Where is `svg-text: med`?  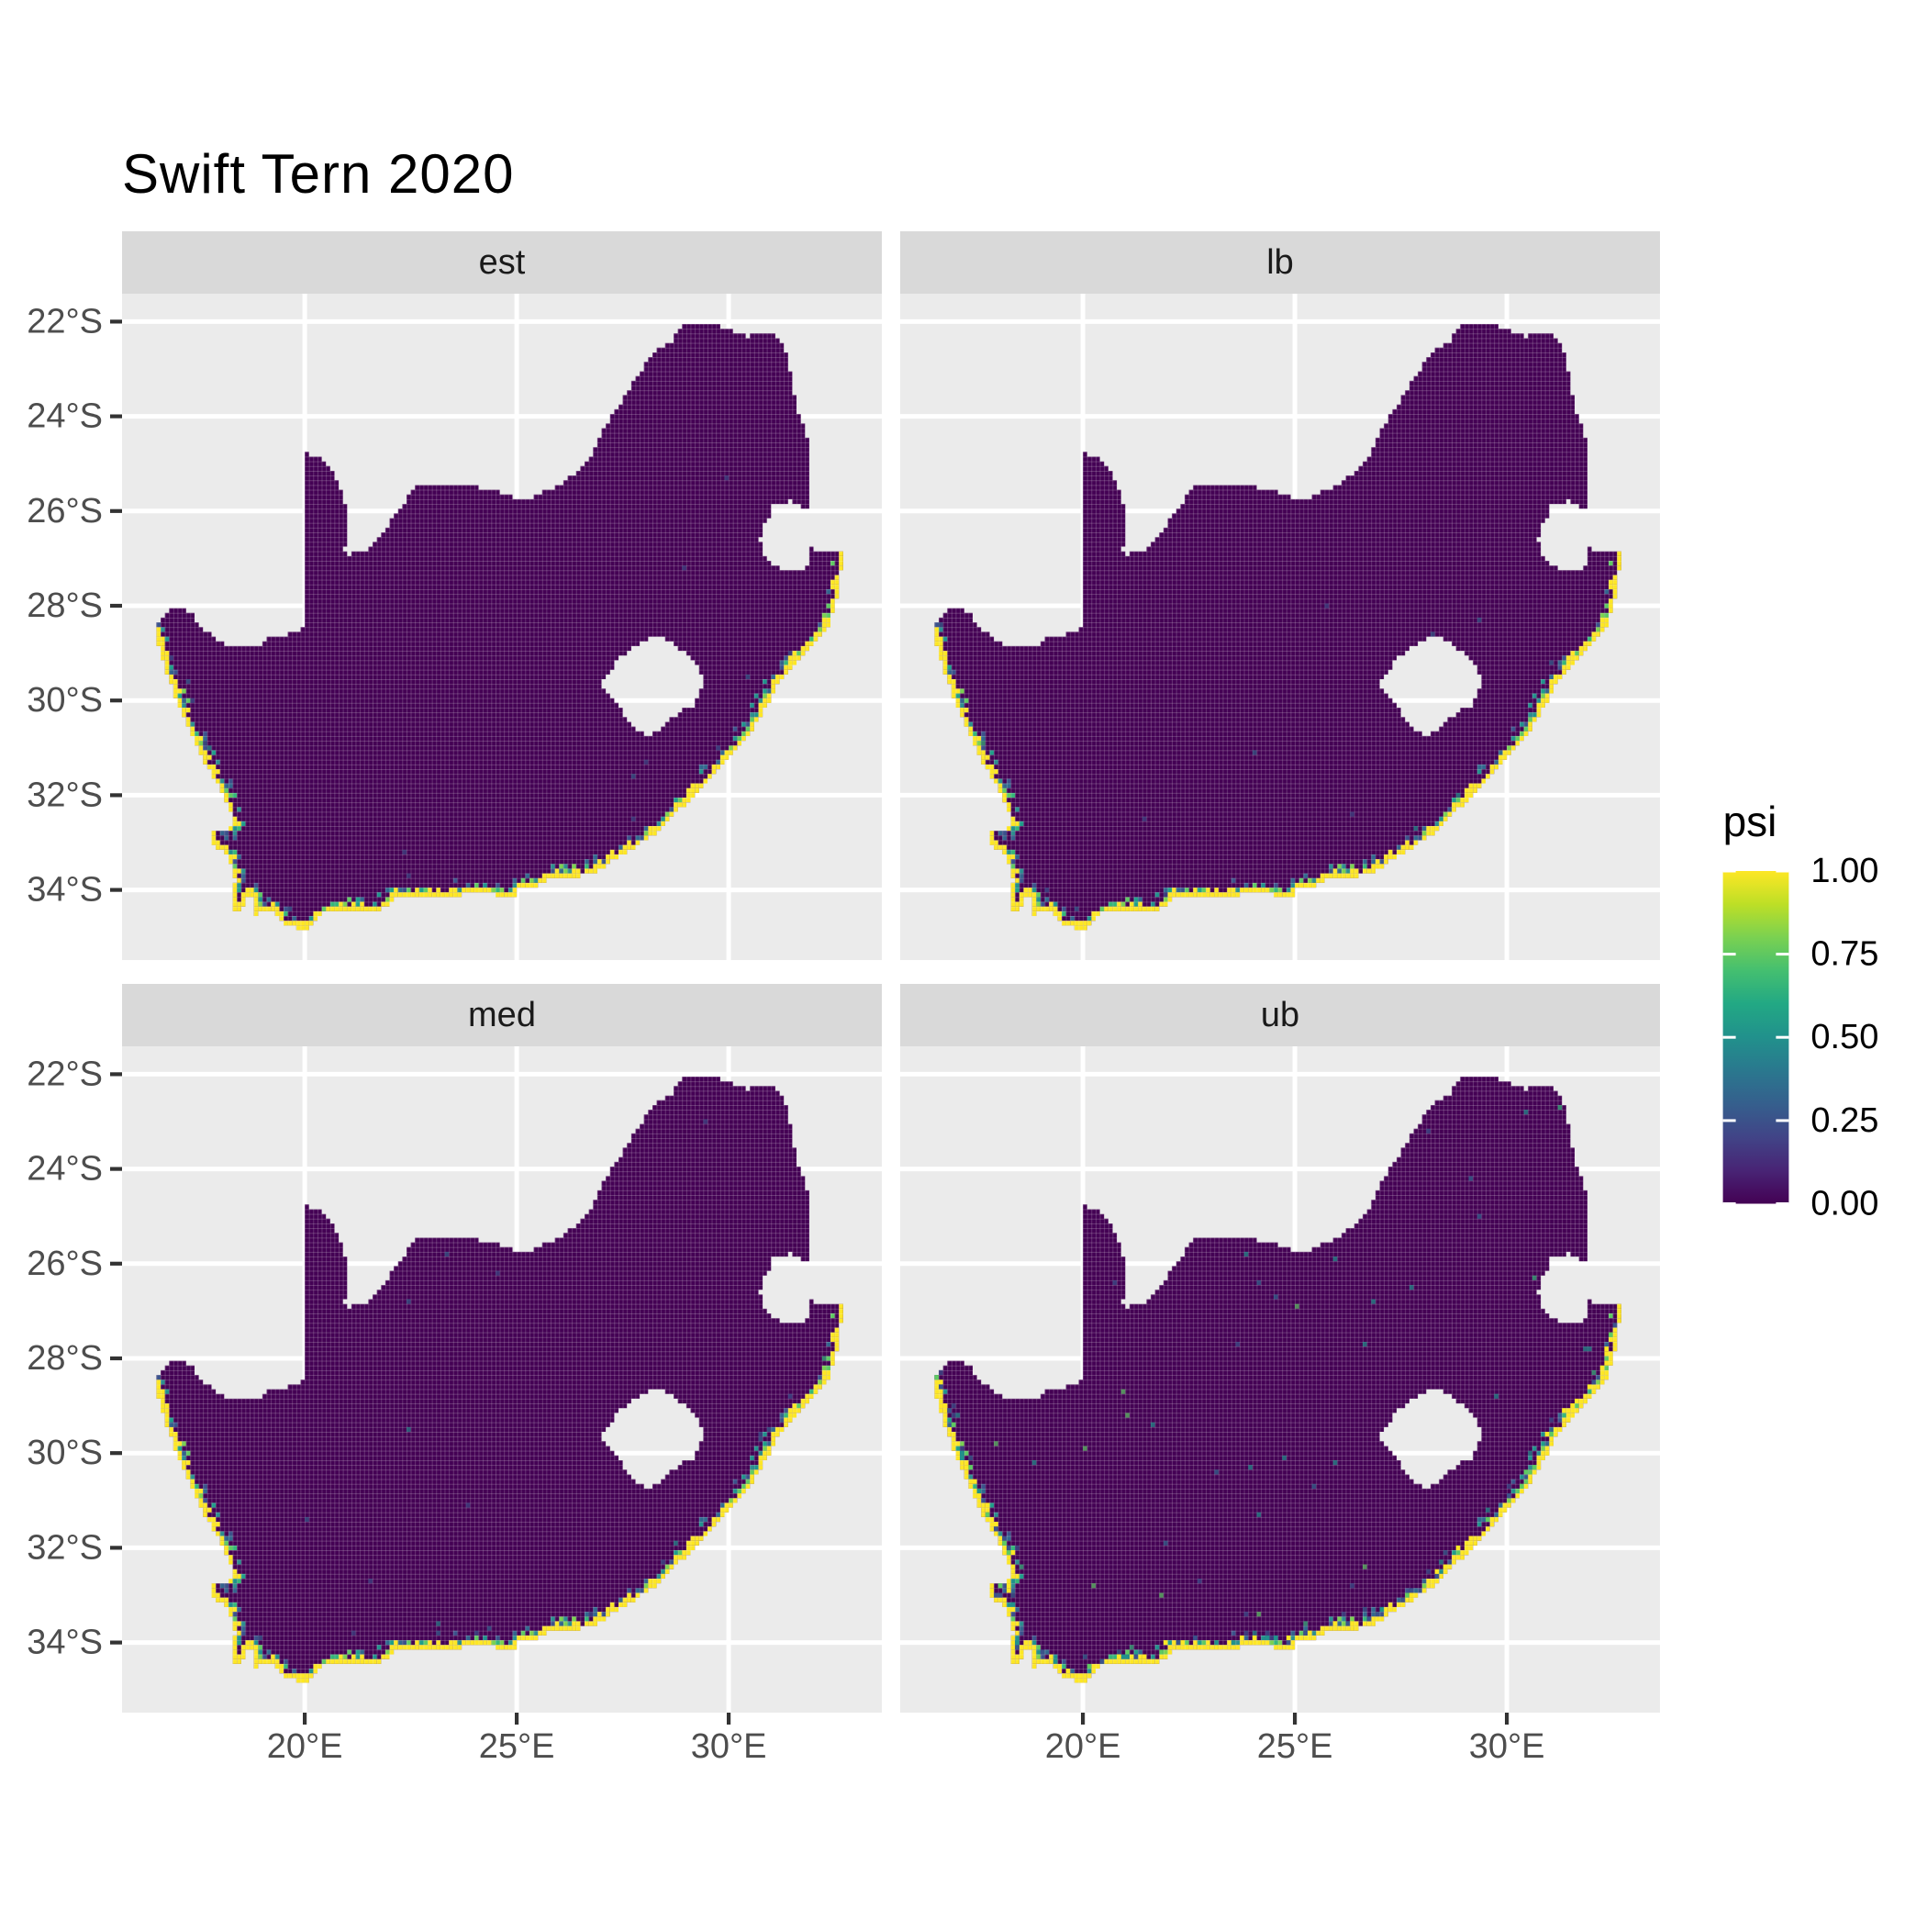
svg-text: med is located at coordinates (502, 1015).